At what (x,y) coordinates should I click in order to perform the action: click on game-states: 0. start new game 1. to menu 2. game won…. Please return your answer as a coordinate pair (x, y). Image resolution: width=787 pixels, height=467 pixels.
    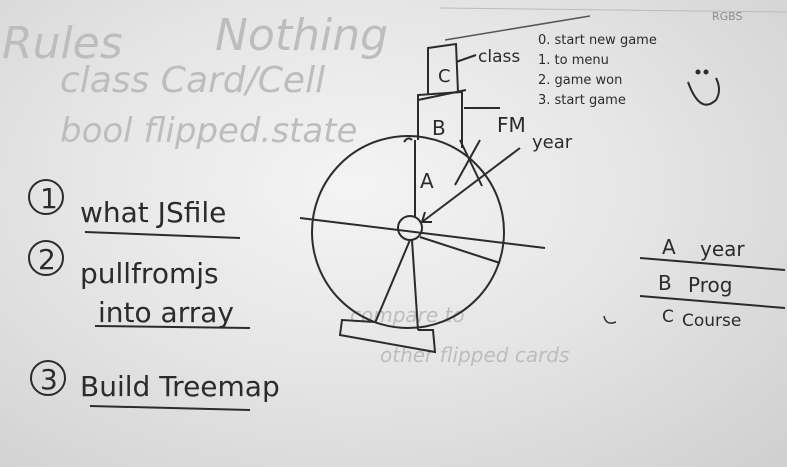
    Looking at the image, I should click on (597, 70).